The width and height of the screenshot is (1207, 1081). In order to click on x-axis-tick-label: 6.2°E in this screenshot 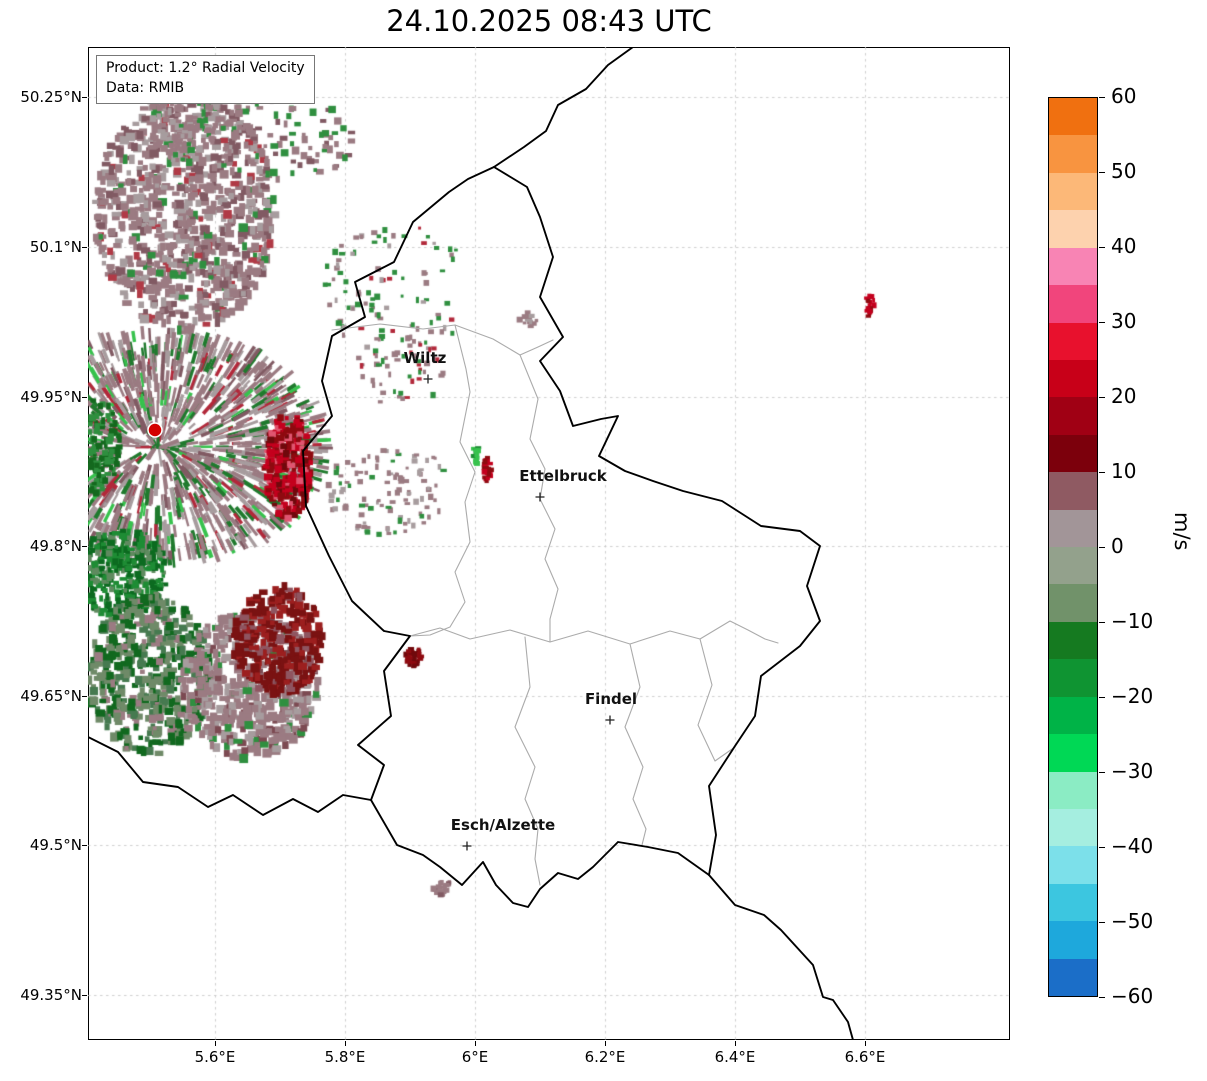, I will do `click(605, 1057)`.